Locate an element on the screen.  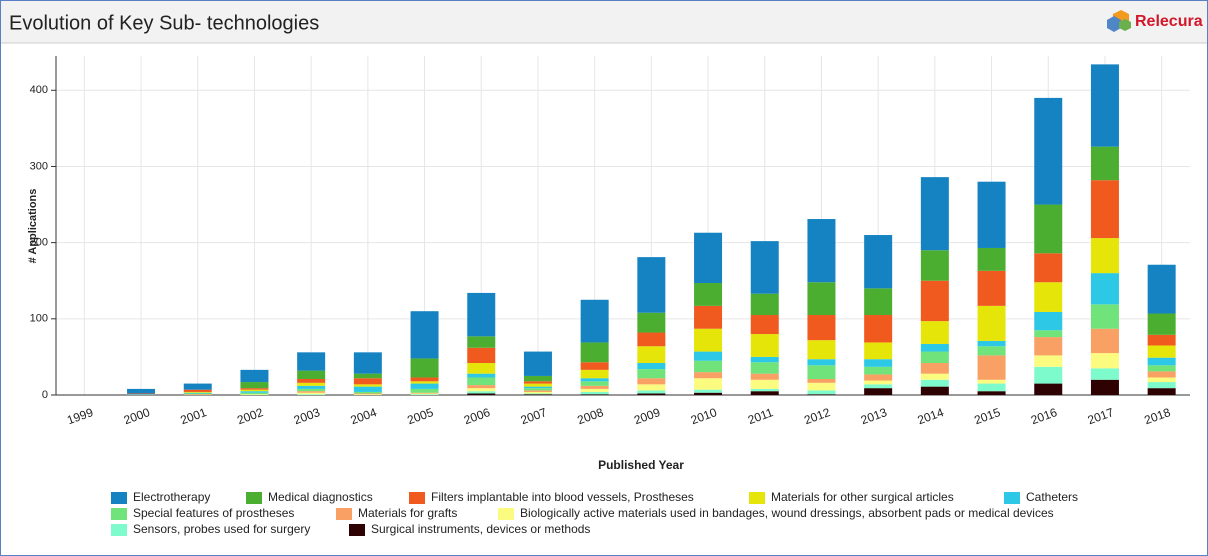
x-tick-label: 2006 is located at coordinates (477, 416).